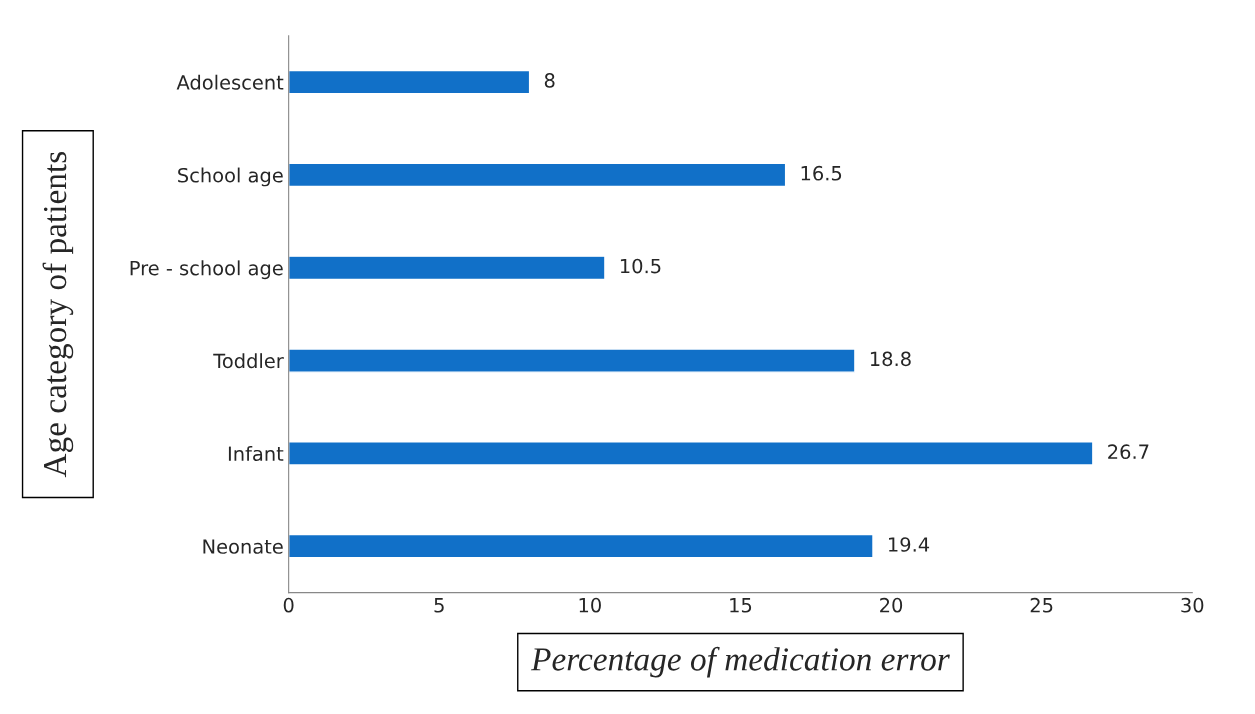 This screenshot has height=714, width=1255. What do you see at coordinates (740, 662) in the screenshot?
I see `x-axis-title: Percentage of medication error` at bounding box center [740, 662].